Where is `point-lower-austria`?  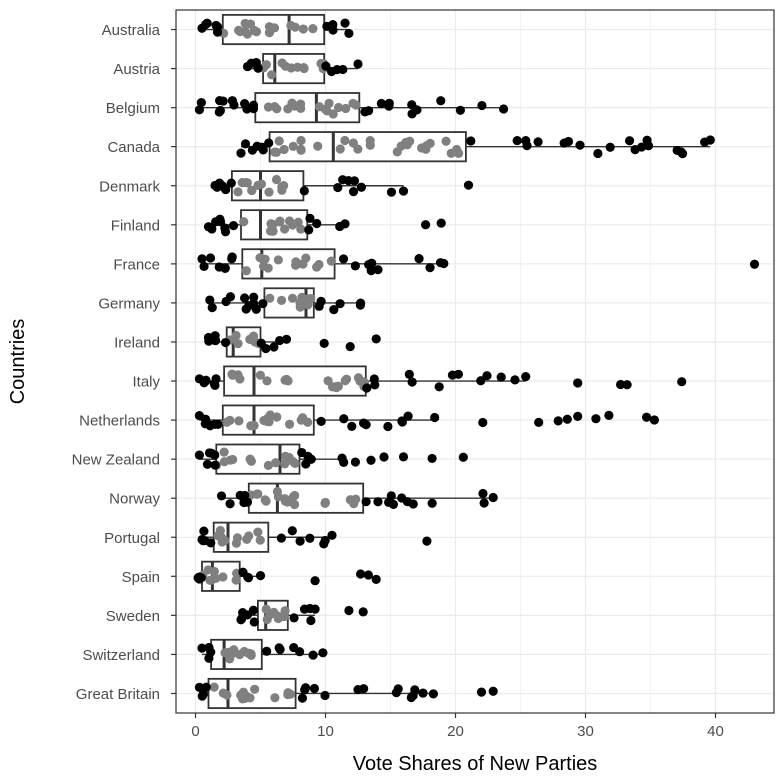
point-lower-austria is located at coordinates (256, 62).